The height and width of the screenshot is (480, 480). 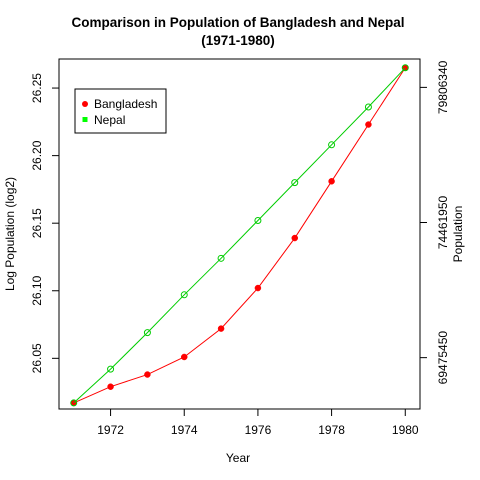 What do you see at coordinates (37, 358) in the screenshot?
I see `y-tick-label: 26.05` at bounding box center [37, 358].